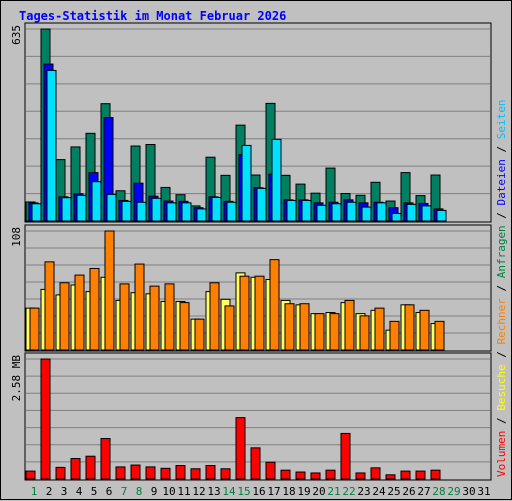 This screenshot has width=512, height=501. What do you see at coordinates (393, 491) in the screenshot?
I see `x-tick-label-day-25: 25` at bounding box center [393, 491].